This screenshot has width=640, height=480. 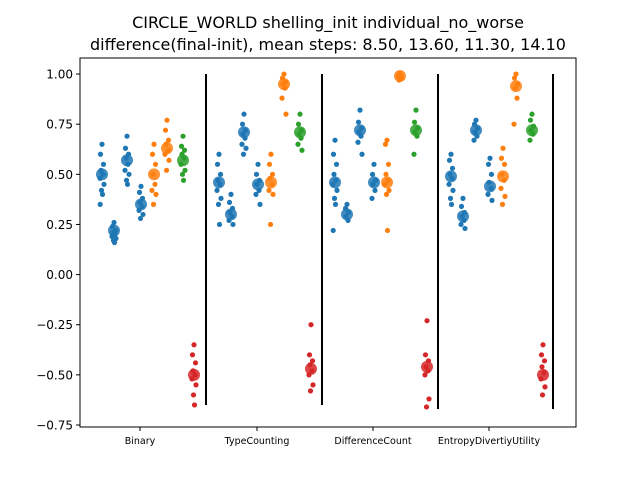 I want to click on y-axis: −0.75 −0.50 −0.25 0.00 0.25 0.50 0.75 1.00, so click(x=58, y=250).